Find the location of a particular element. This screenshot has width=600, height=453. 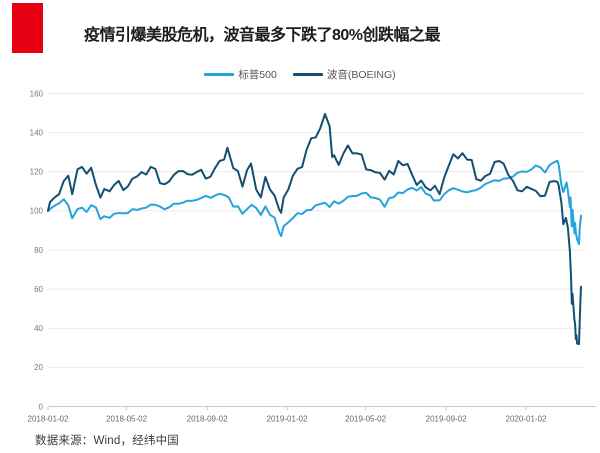

y-tick-label: 160 is located at coordinates (37, 93).